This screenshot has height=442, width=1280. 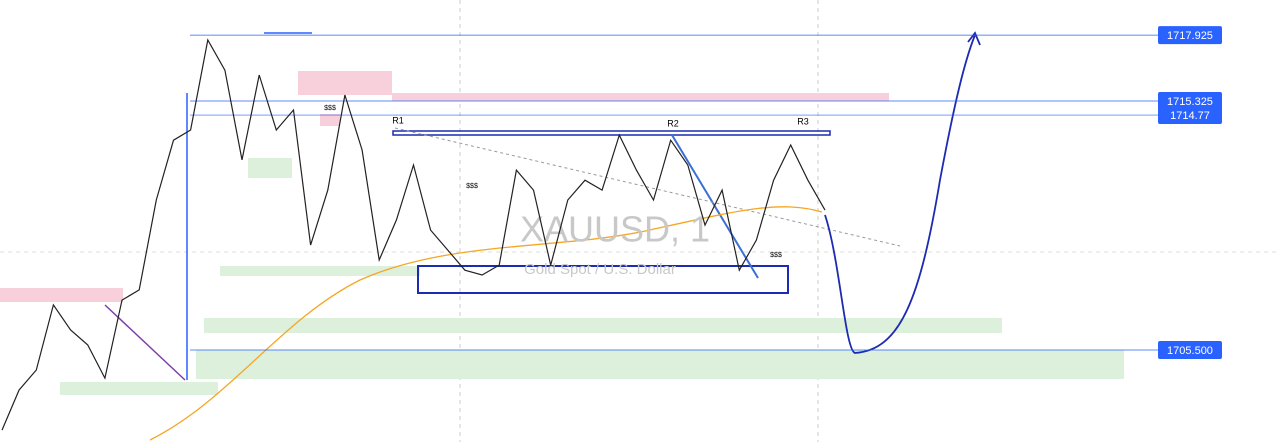 I want to click on watermark-subtitle: Gold Spot / U.S. Dollar, so click(x=600, y=269).